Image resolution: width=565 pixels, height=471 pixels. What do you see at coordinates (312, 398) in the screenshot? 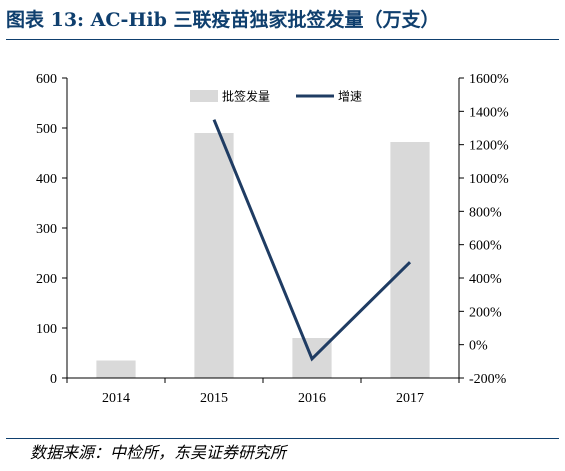
I see `x-tick-label: 2016` at bounding box center [312, 398].